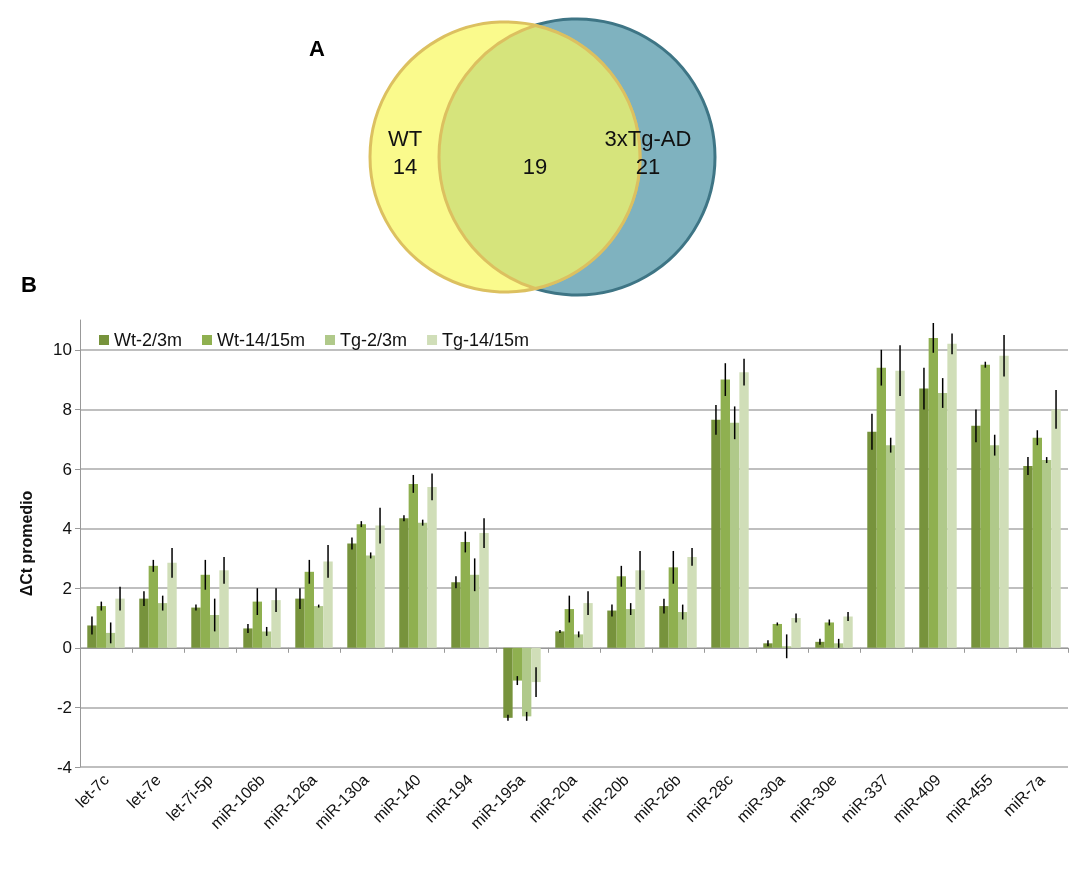  I want to click on y-axis-title: ΔCt promedio, so click(26, 543).